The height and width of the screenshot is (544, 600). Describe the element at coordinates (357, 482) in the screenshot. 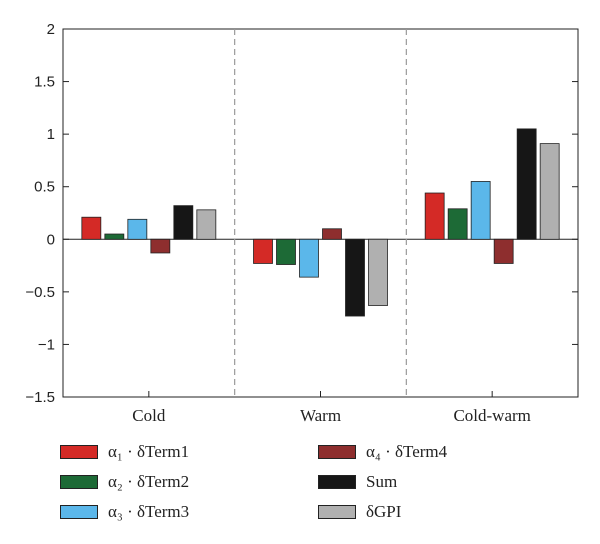

I see `legend-item-sum: Sum` at that location.